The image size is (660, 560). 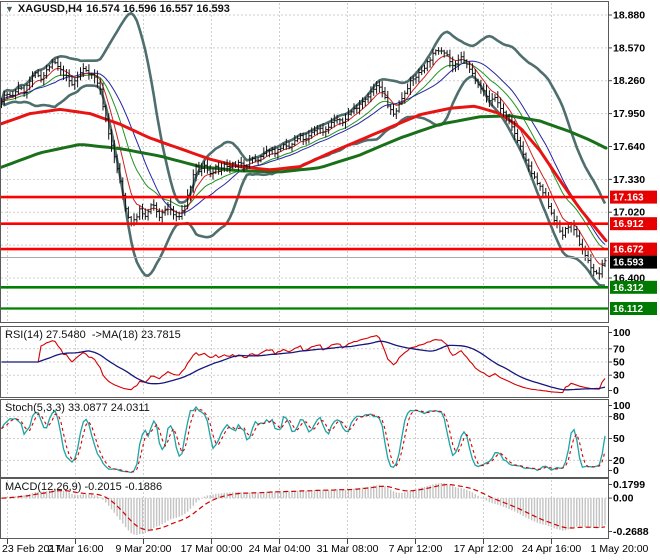 What do you see at coordinates (280, 549) in the screenshot?
I see `time-axis-label: 24 Mar 04:00` at bounding box center [280, 549].